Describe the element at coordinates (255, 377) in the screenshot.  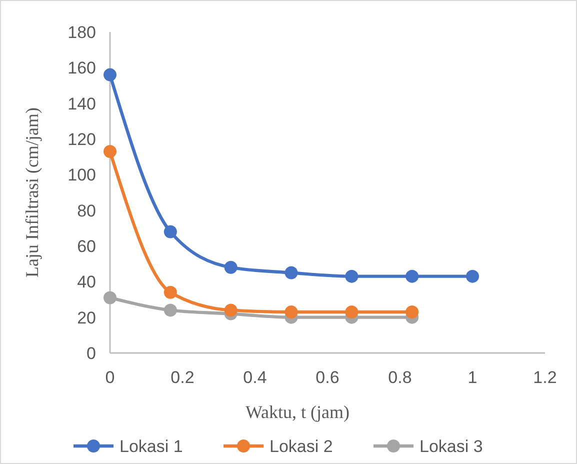
I see `x-tick-label: 0.4` at that location.